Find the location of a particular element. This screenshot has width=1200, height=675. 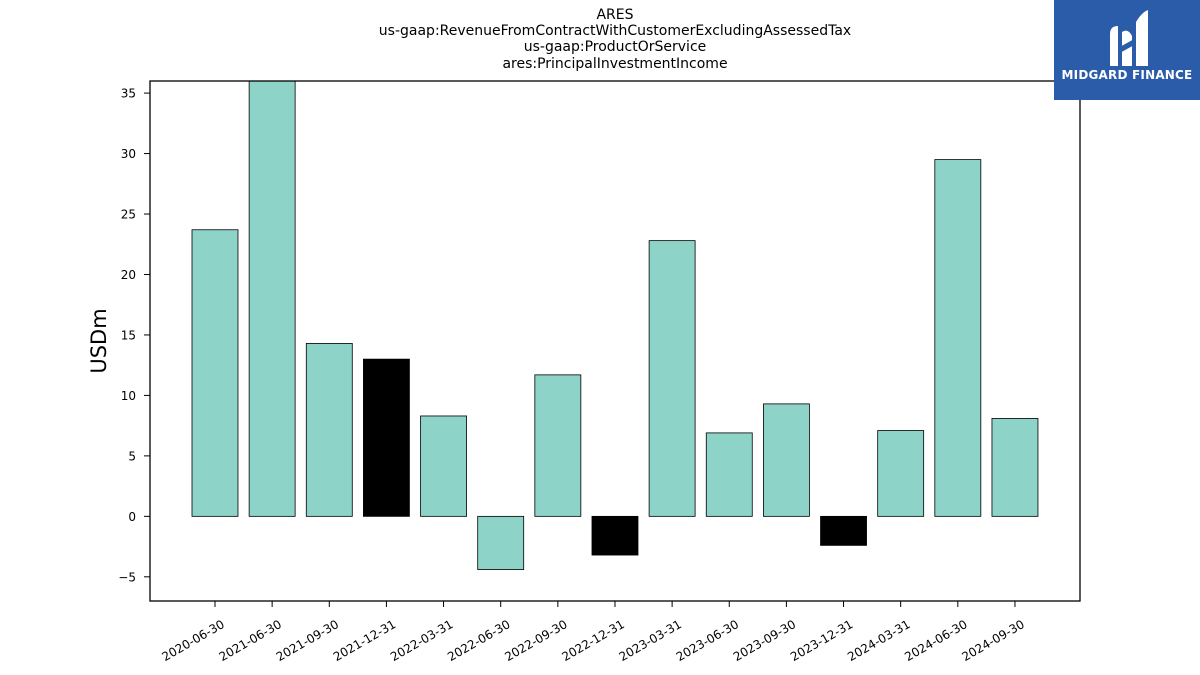

logo-text: MIDGARD FINANCE is located at coordinates (1127, 75).